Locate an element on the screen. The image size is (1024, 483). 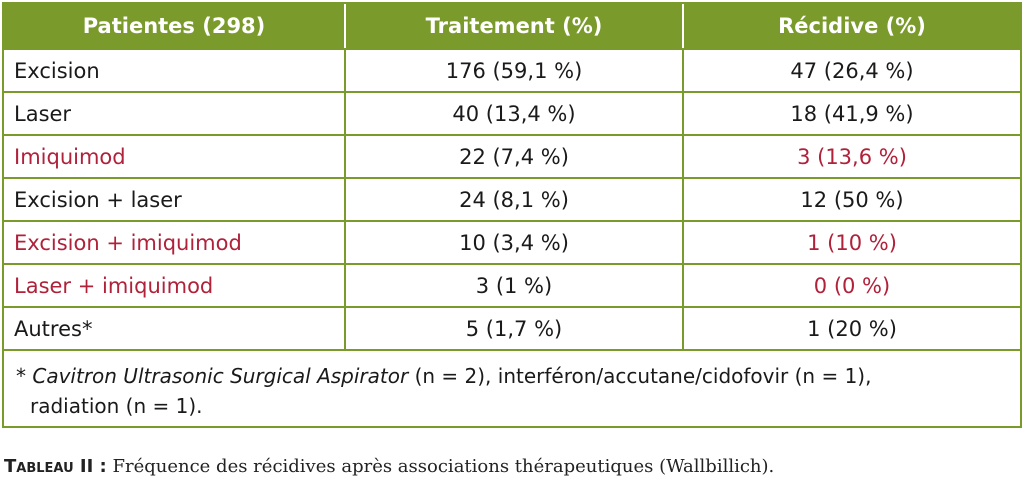
row-traitement: 10 (3,4 %) is located at coordinates (513, 242).